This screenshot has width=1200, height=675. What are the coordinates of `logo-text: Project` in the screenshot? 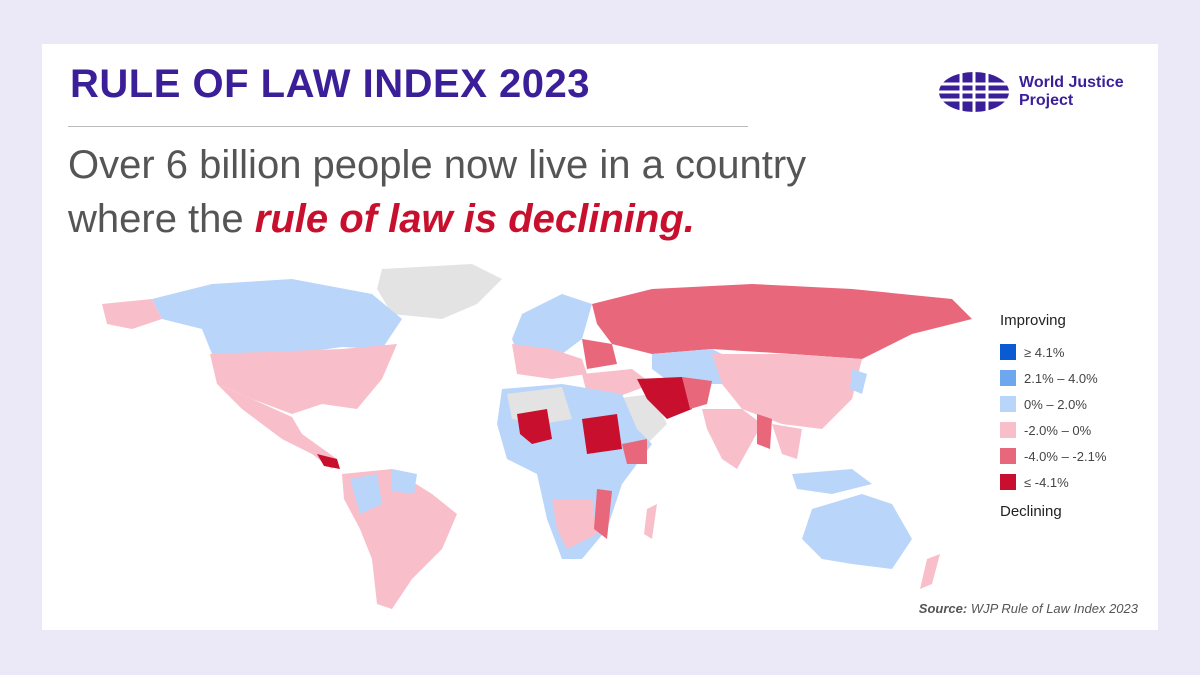 It's located at (1046, 100).